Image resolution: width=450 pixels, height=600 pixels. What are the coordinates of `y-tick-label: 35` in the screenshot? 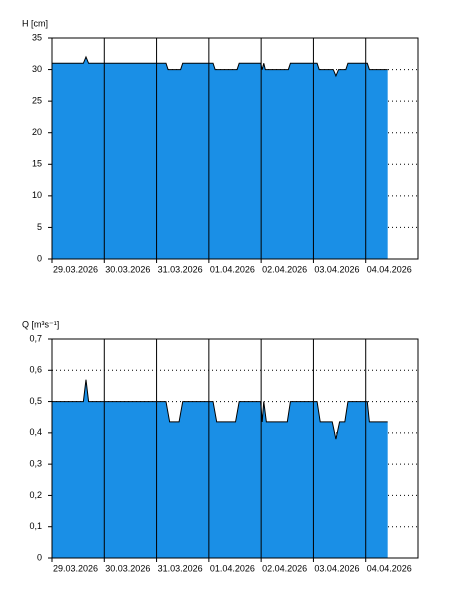 It's located at (37, 37).